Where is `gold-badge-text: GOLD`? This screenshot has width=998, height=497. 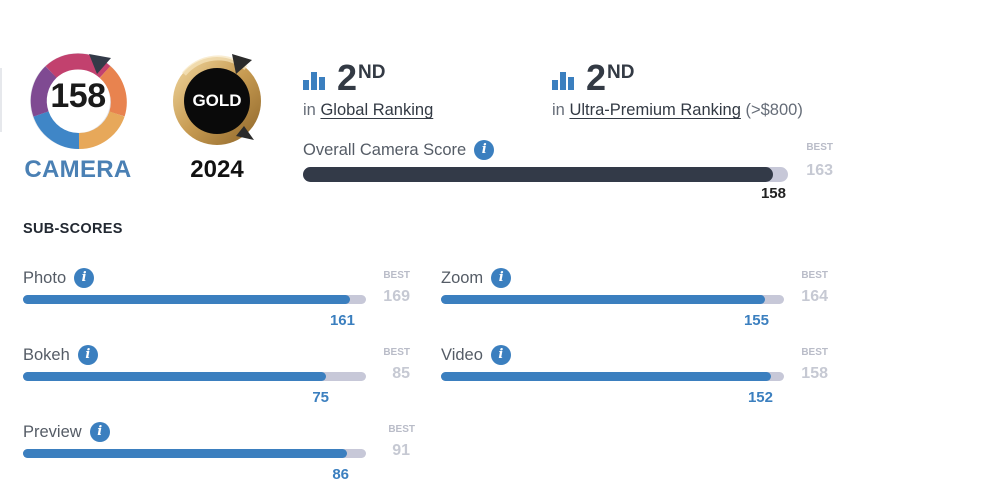
gold-badge-text: GOLD is located at coordinates (217, 100).